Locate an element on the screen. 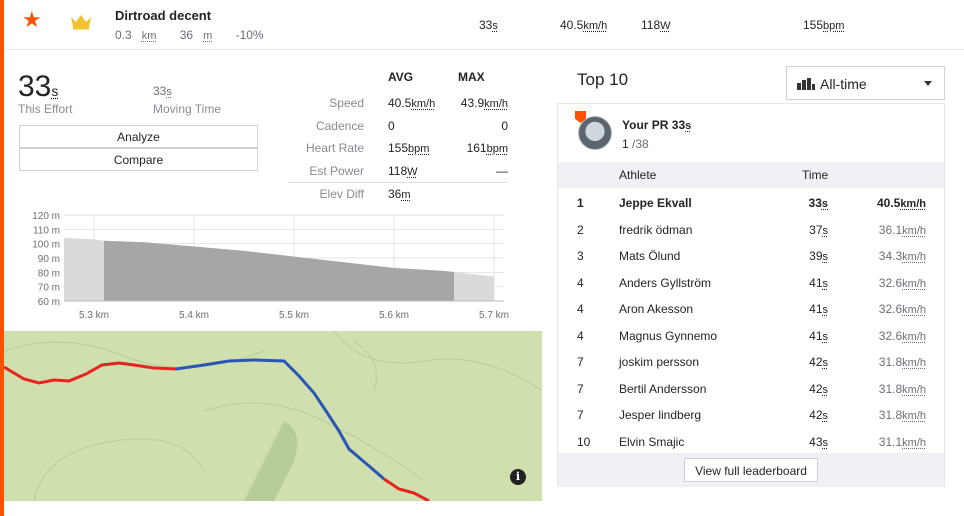 This screenshot has width=964, height=516. stats-max-value is located at coordinates (483, 193).